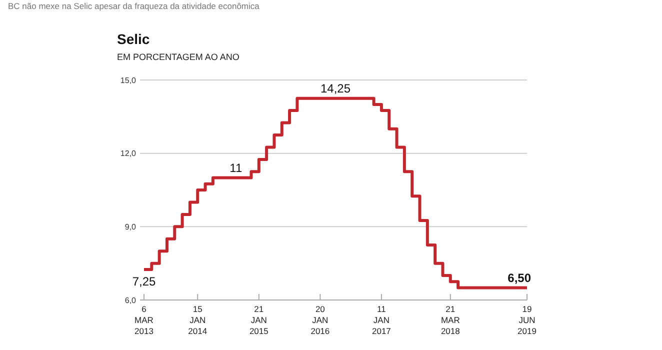  I want to click on x-tick-label: 21 JAN 2015, so click(259, 320).